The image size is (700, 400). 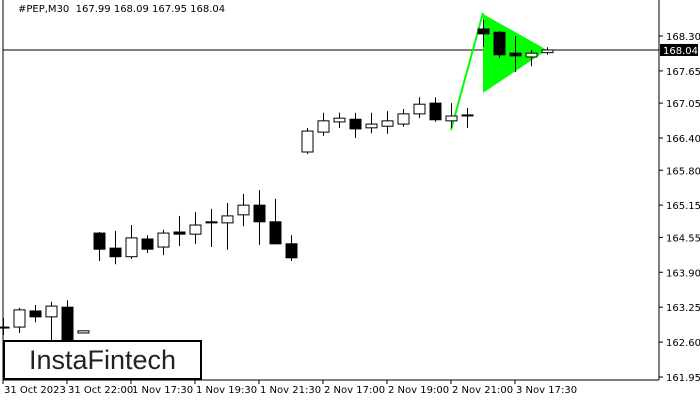 I want to click on current-price-badge, so click(x=679, y=49).